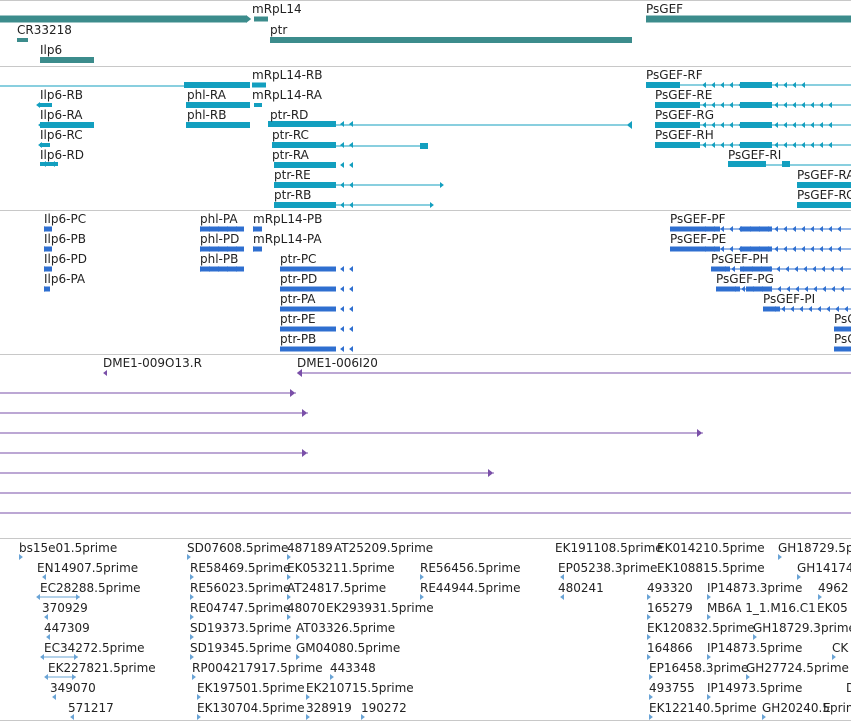 Image resolution: width=851 pixels, height=722 pixels. Describe the element at coordinates (337, 363) in the screenshot. I see `feature-label: DME1-006I20` at that location.